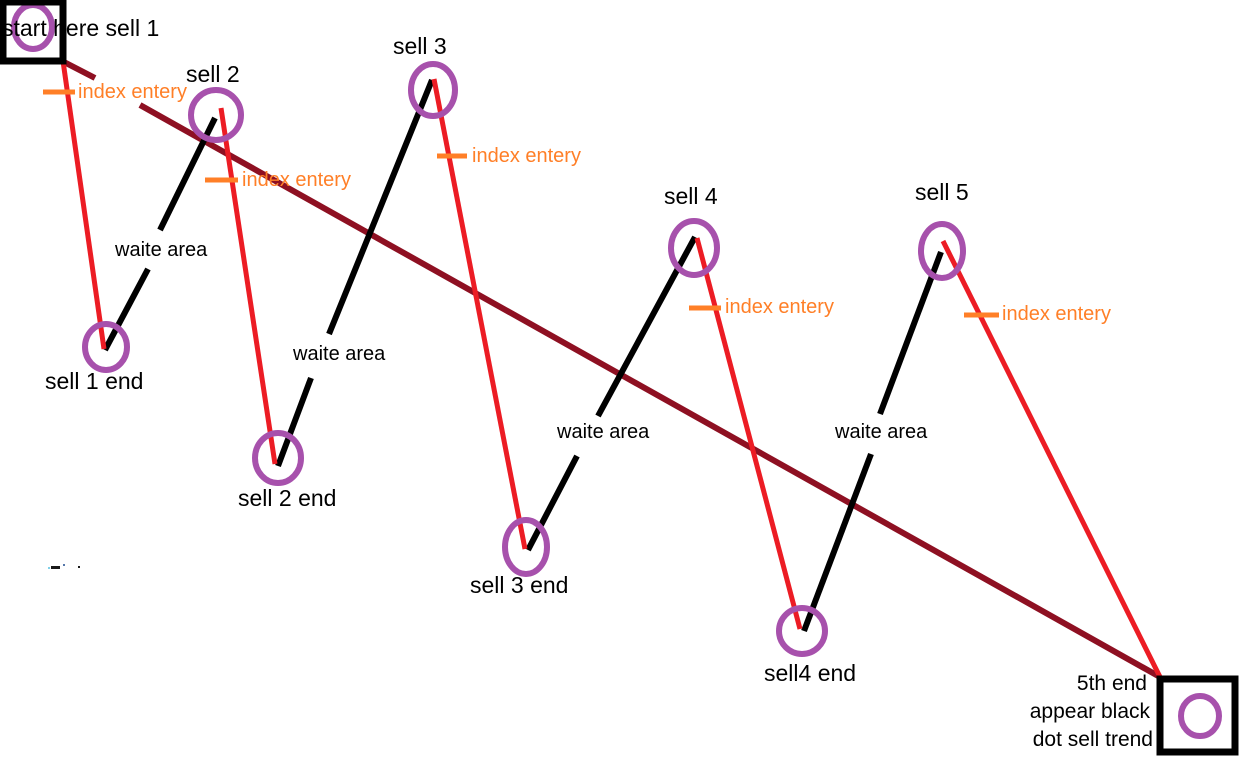  Describe the element at coordinates (106, 347) in the screenshot. I see `sell-1-end-circle` at that location.